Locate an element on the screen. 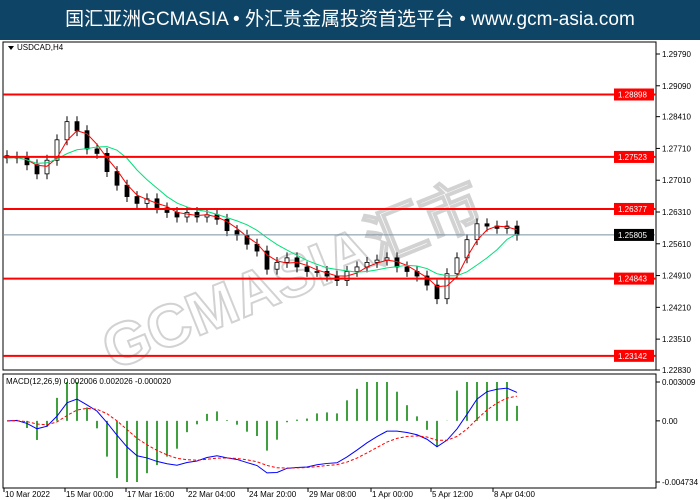 Image resolution: width=700 pixels, height=500 pixels. time-tick-label: 24 Mar 20:00 is located at coordinates (273, 494).